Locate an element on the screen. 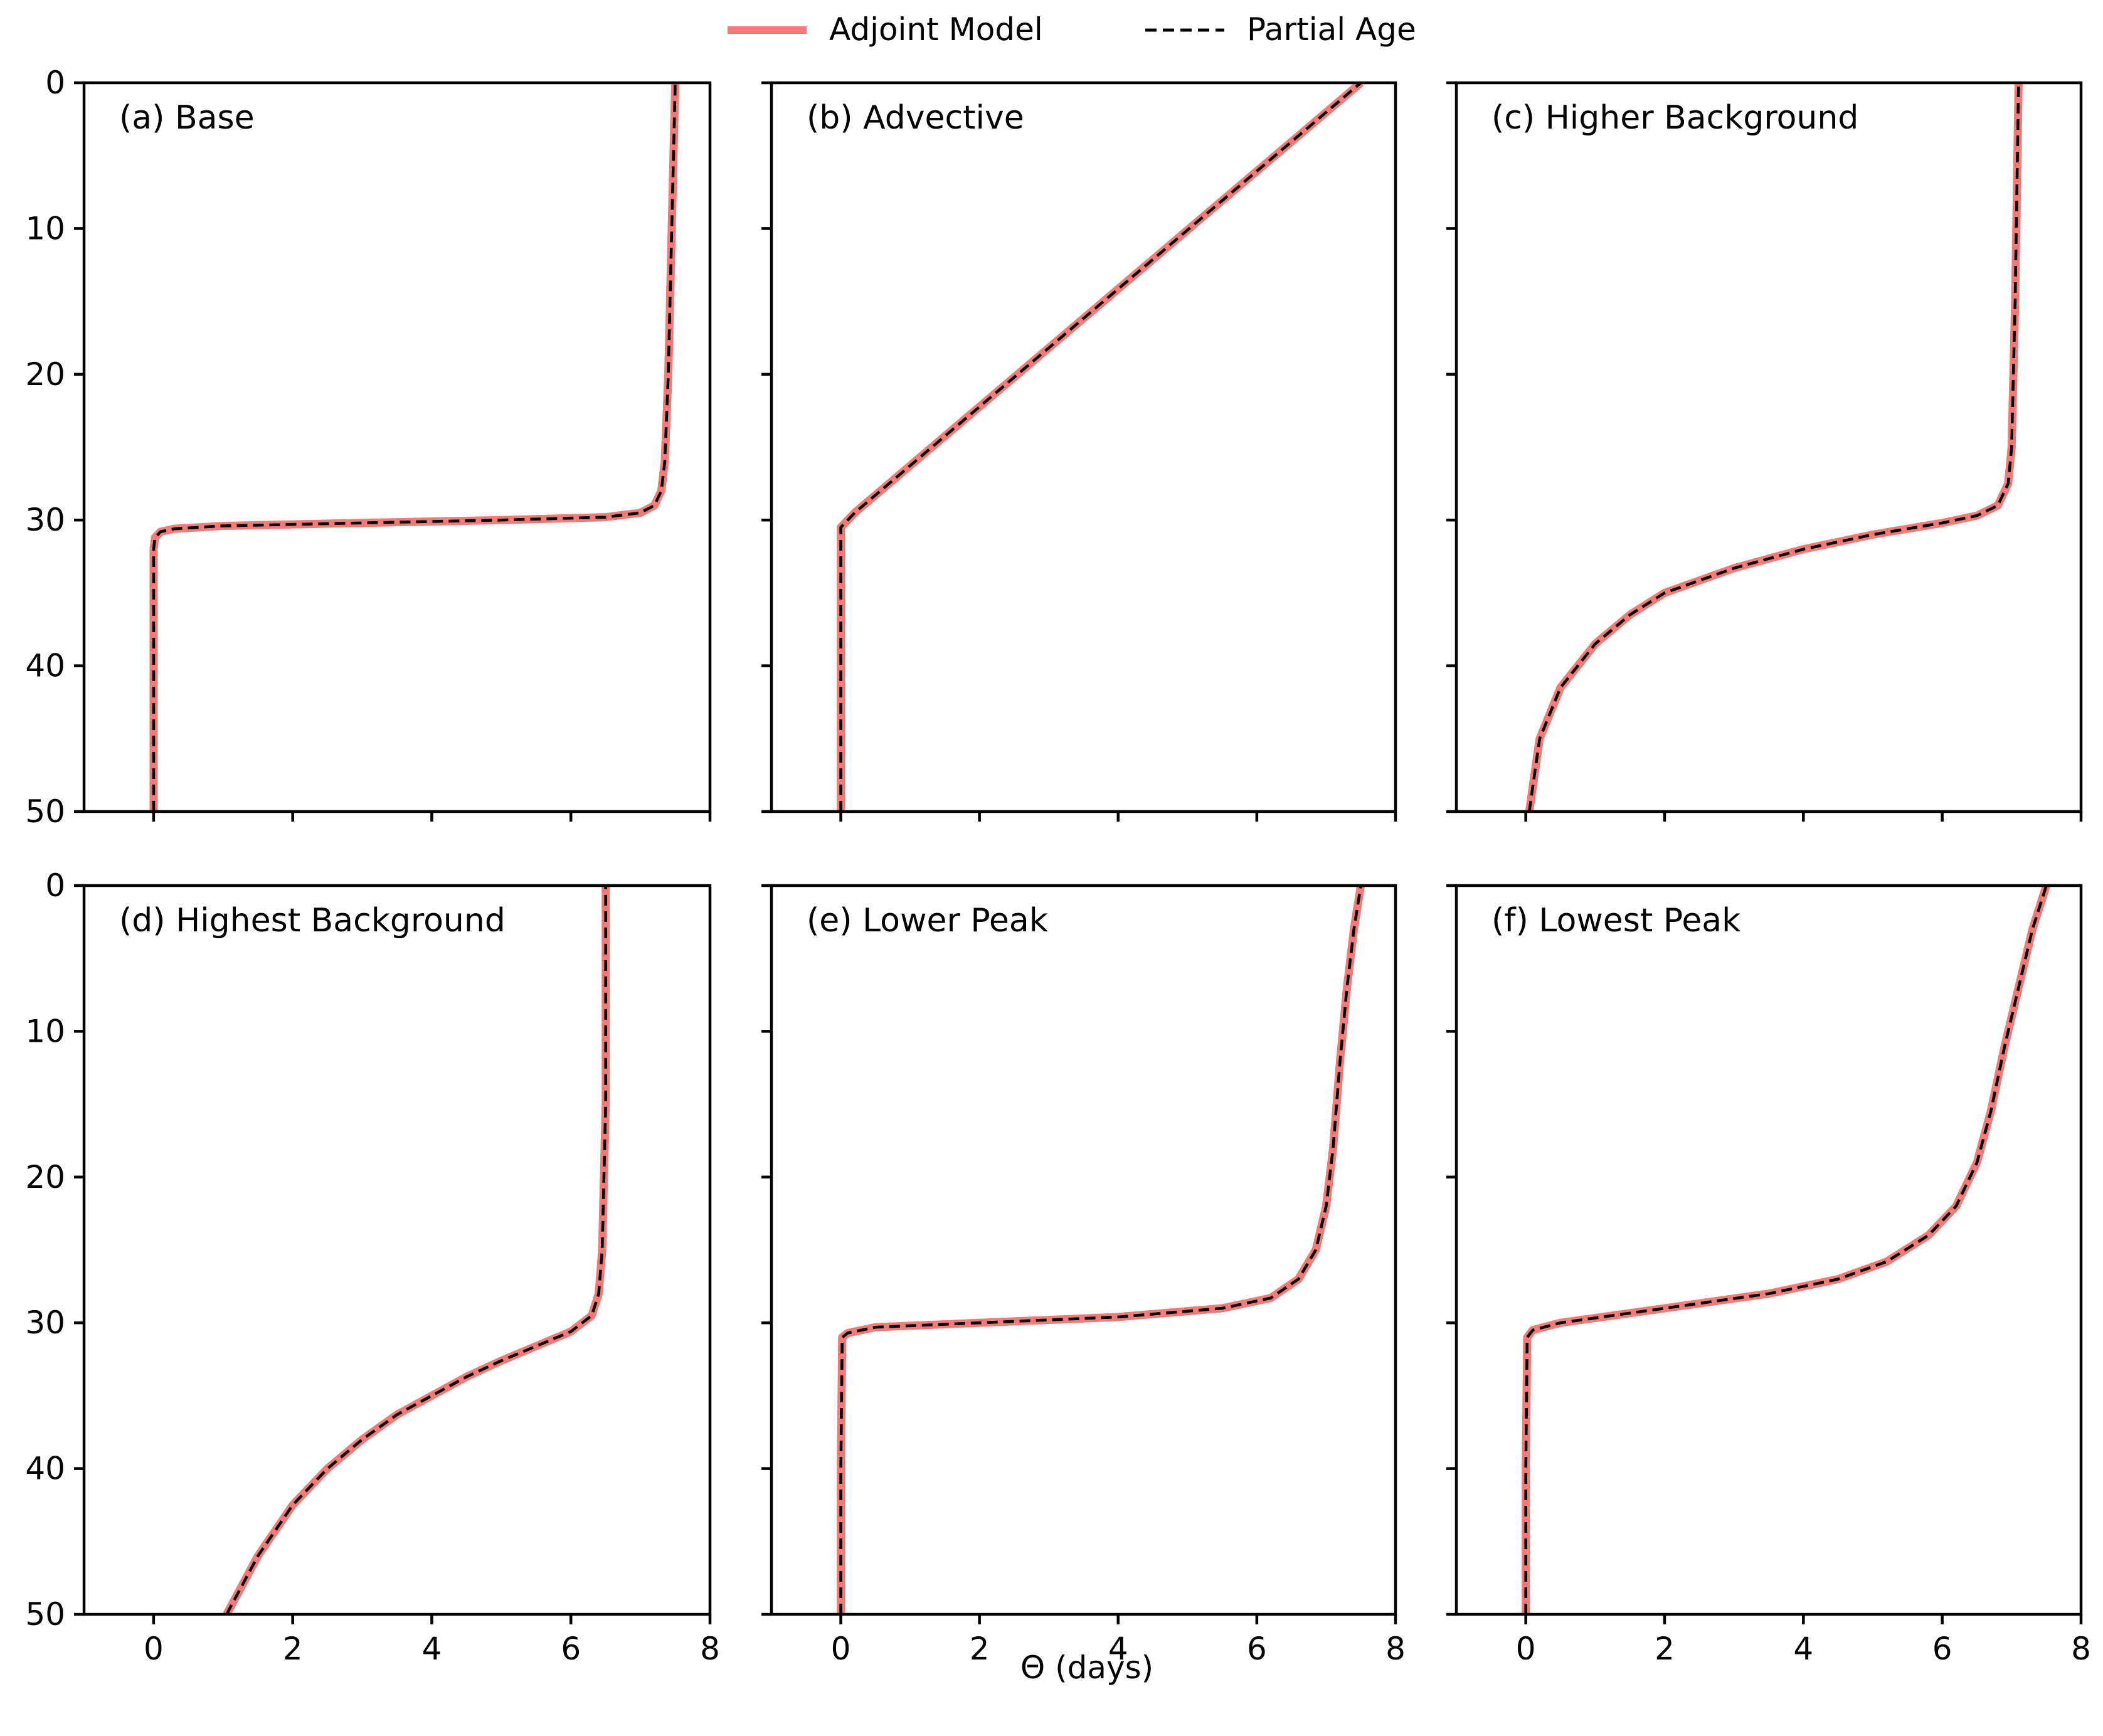 The image size is (2103, 1736). panel-title: (b) Advective is located at coordinates (915, 118).